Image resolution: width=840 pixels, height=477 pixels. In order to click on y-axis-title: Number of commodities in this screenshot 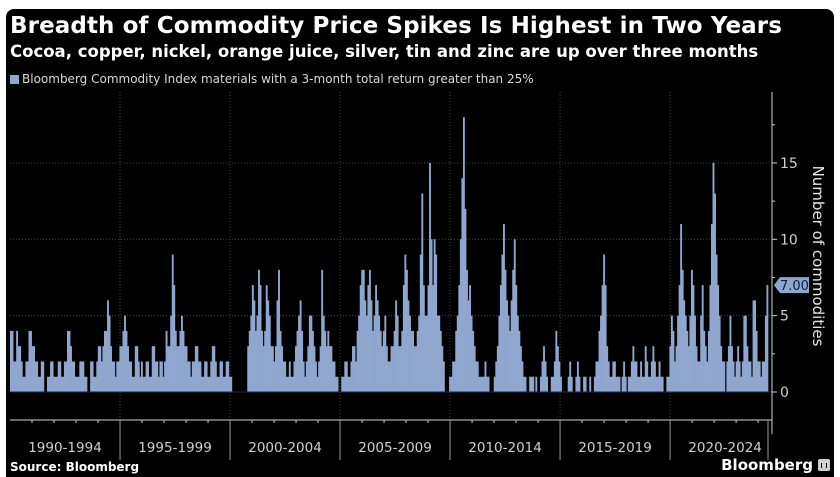, I will do `click(818, 256)`.